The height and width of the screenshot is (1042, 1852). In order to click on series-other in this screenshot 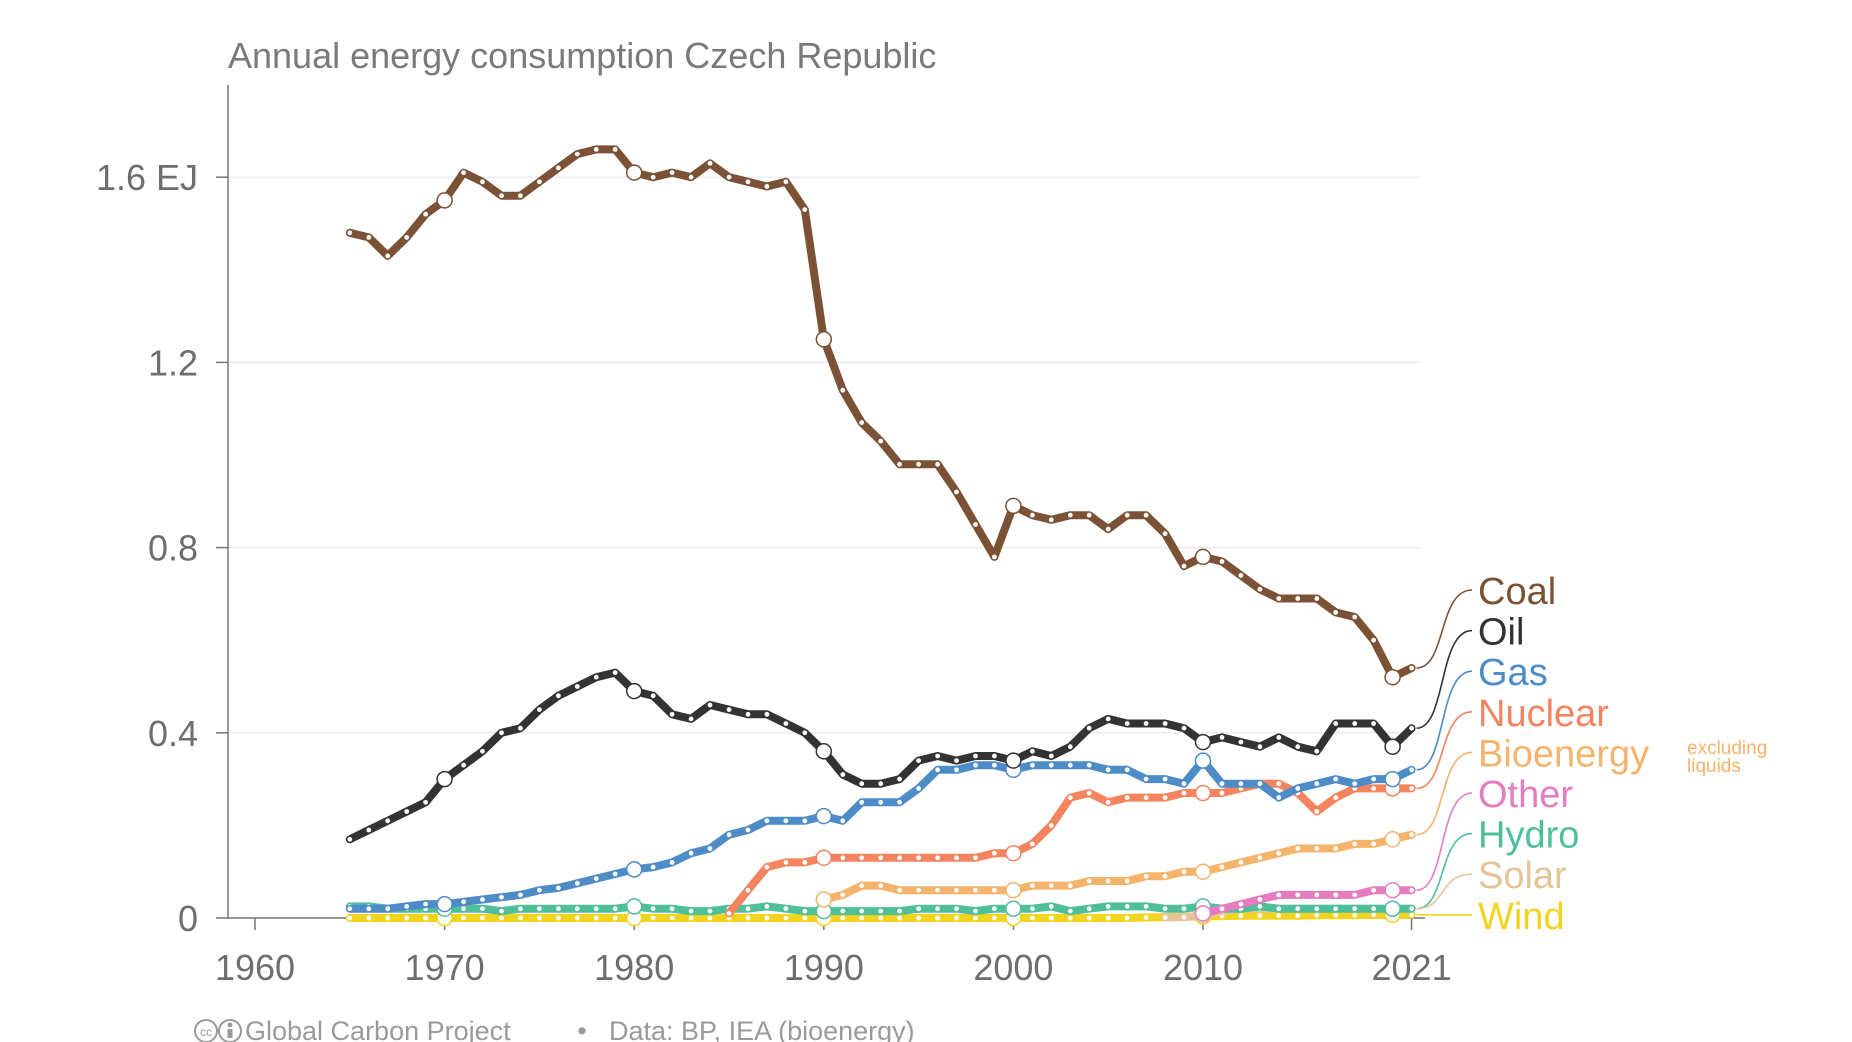, I will do `click(1305, 901)`.